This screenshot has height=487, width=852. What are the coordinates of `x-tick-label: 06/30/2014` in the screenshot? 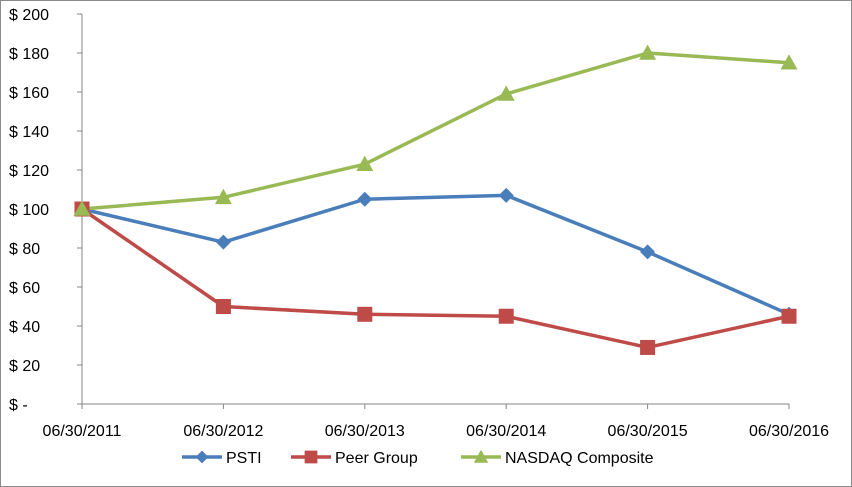 It's located at (506, 431).